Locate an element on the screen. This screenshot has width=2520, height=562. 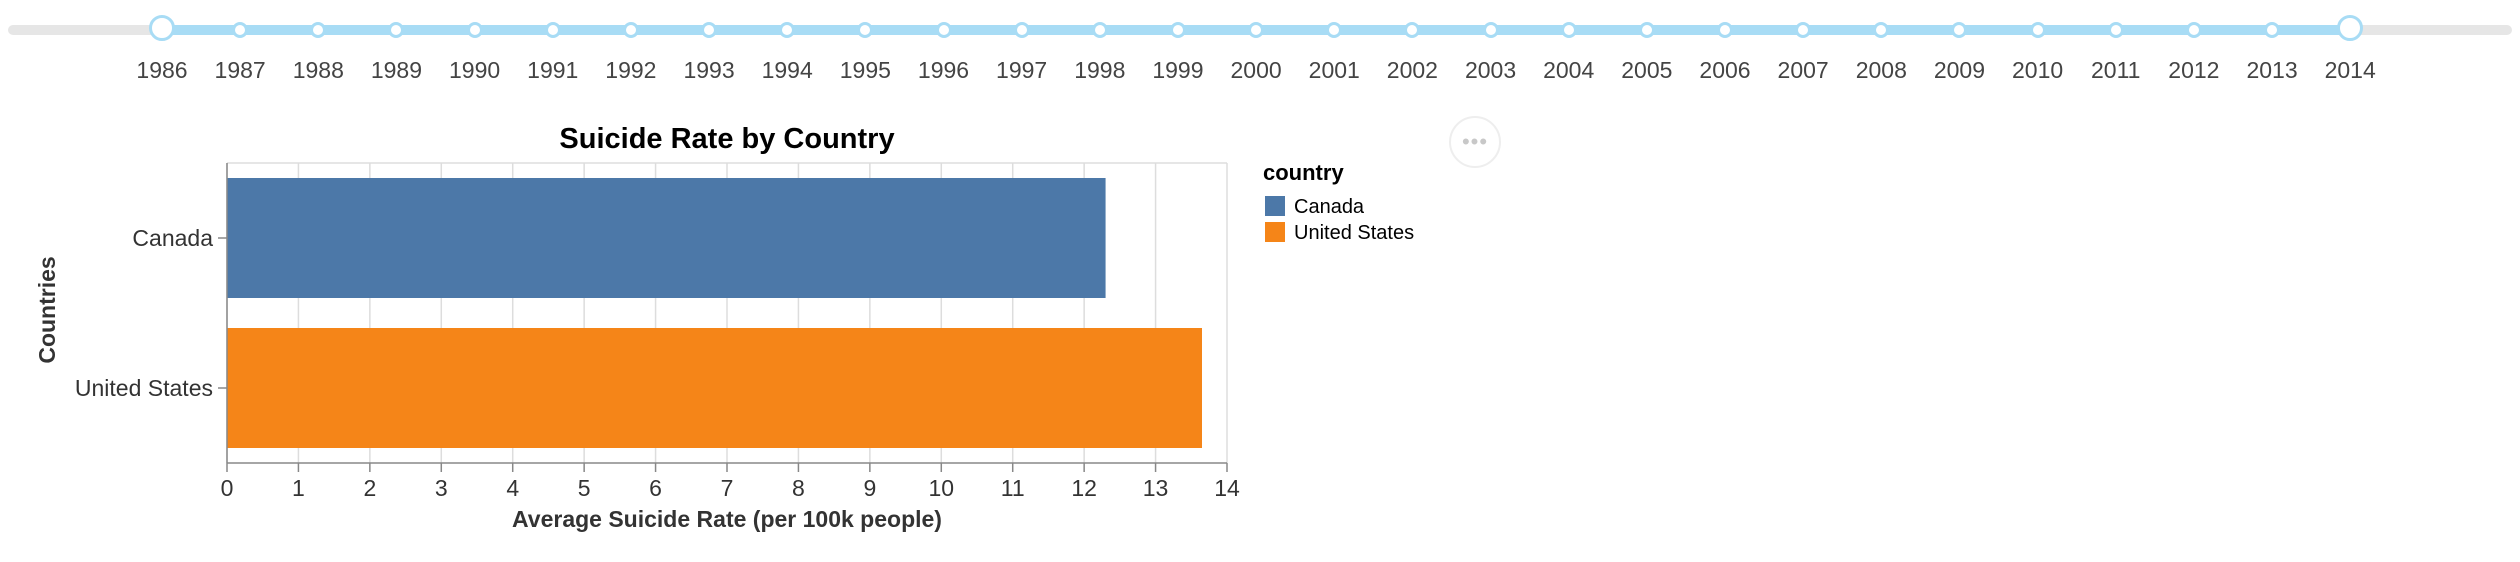
x-tick-label: 2 is located at coordinates (369, 488).